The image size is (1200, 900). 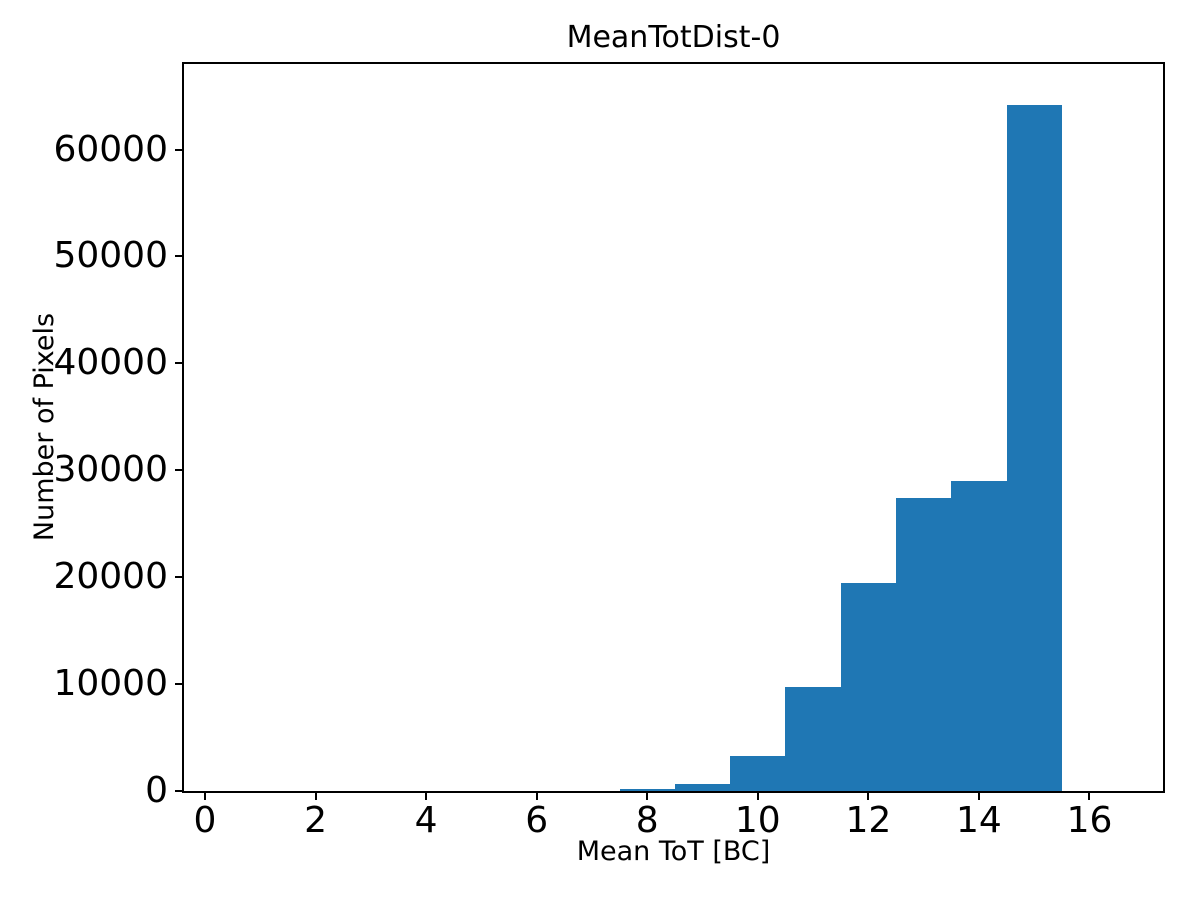 I want to click on y-tick-label: 0, so click(x=156, y=790).